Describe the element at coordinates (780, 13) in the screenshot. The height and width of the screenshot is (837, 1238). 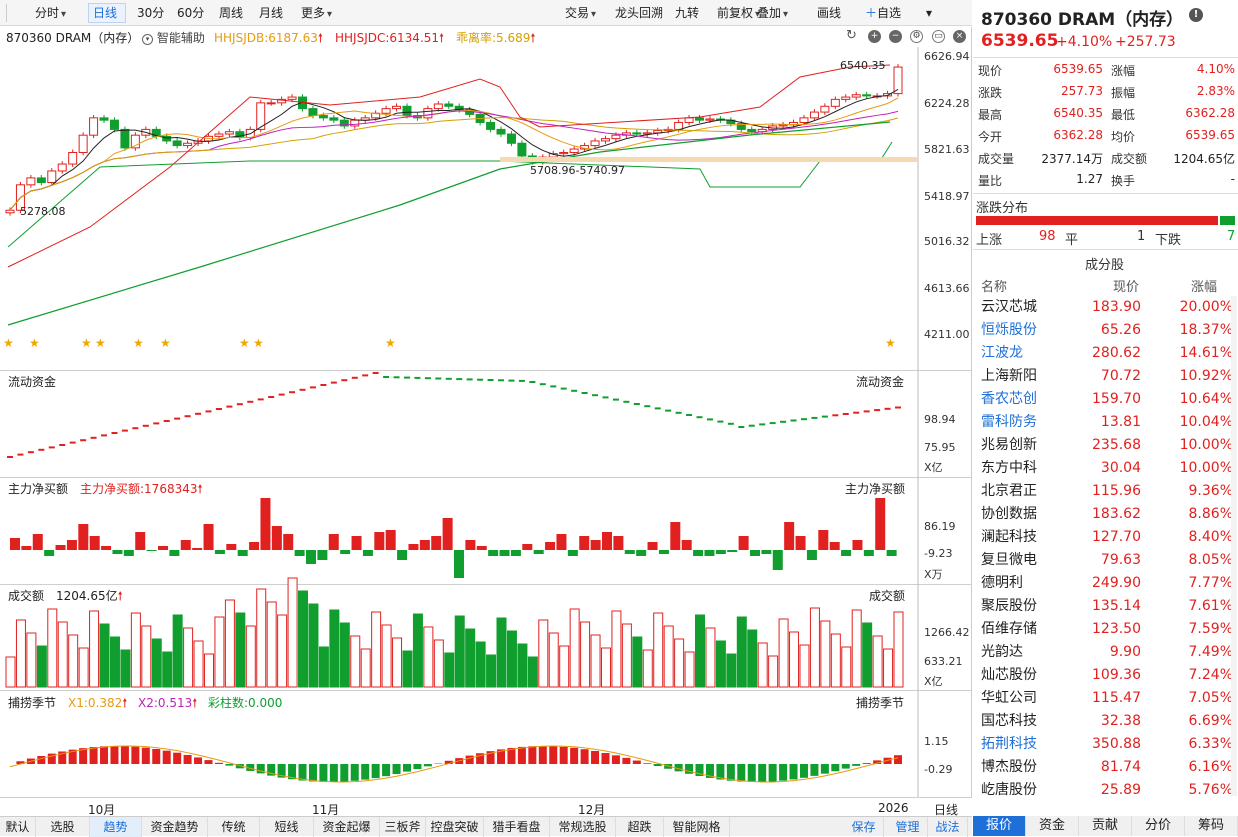
I see `toolbar-right-4: 叠加` at that location.